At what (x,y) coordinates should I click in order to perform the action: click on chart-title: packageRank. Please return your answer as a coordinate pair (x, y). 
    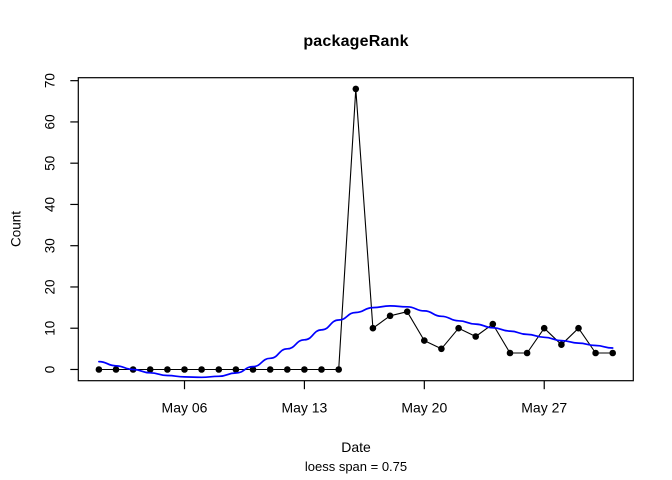
    Looking at the image, I should click on (356, 41).